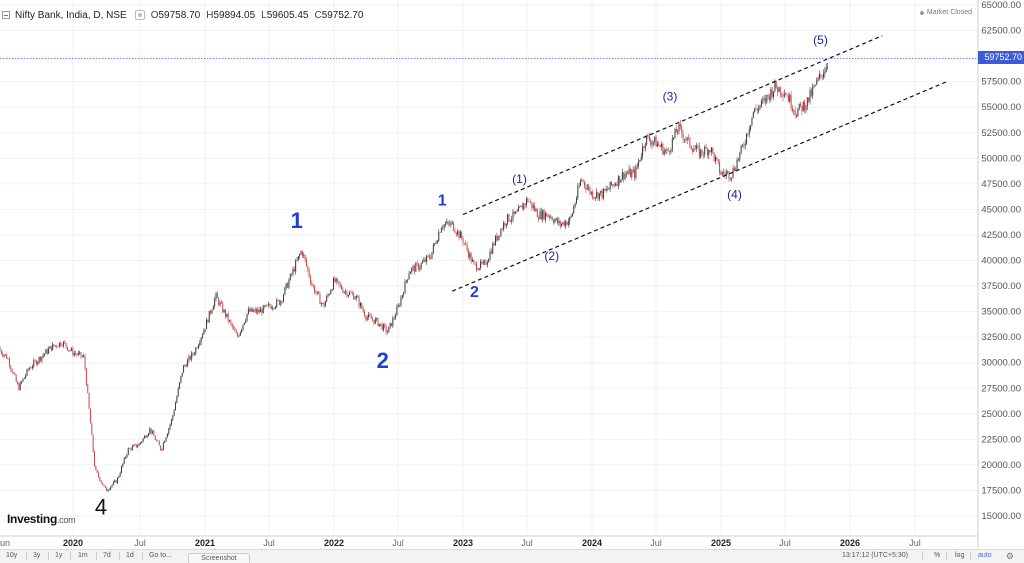 The image size is (1024, 563). What do you see at coordinates (83, 555) in the screenshot?
I see `range-1m: 1m` at bounding box center [83, 555].